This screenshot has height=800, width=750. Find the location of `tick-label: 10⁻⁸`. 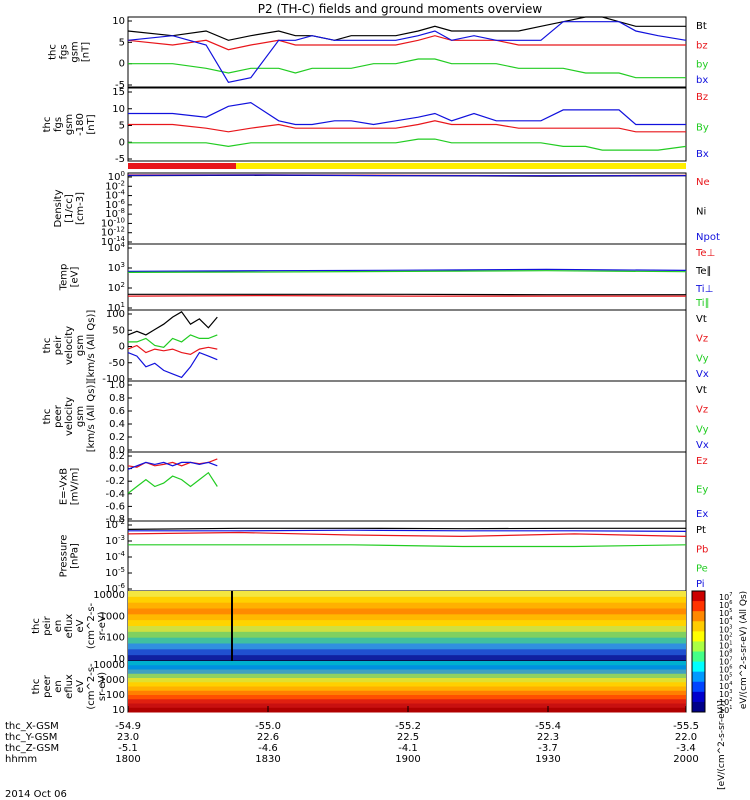

tick-label: 10⁻⁸ is located at coordinates (115, 213).